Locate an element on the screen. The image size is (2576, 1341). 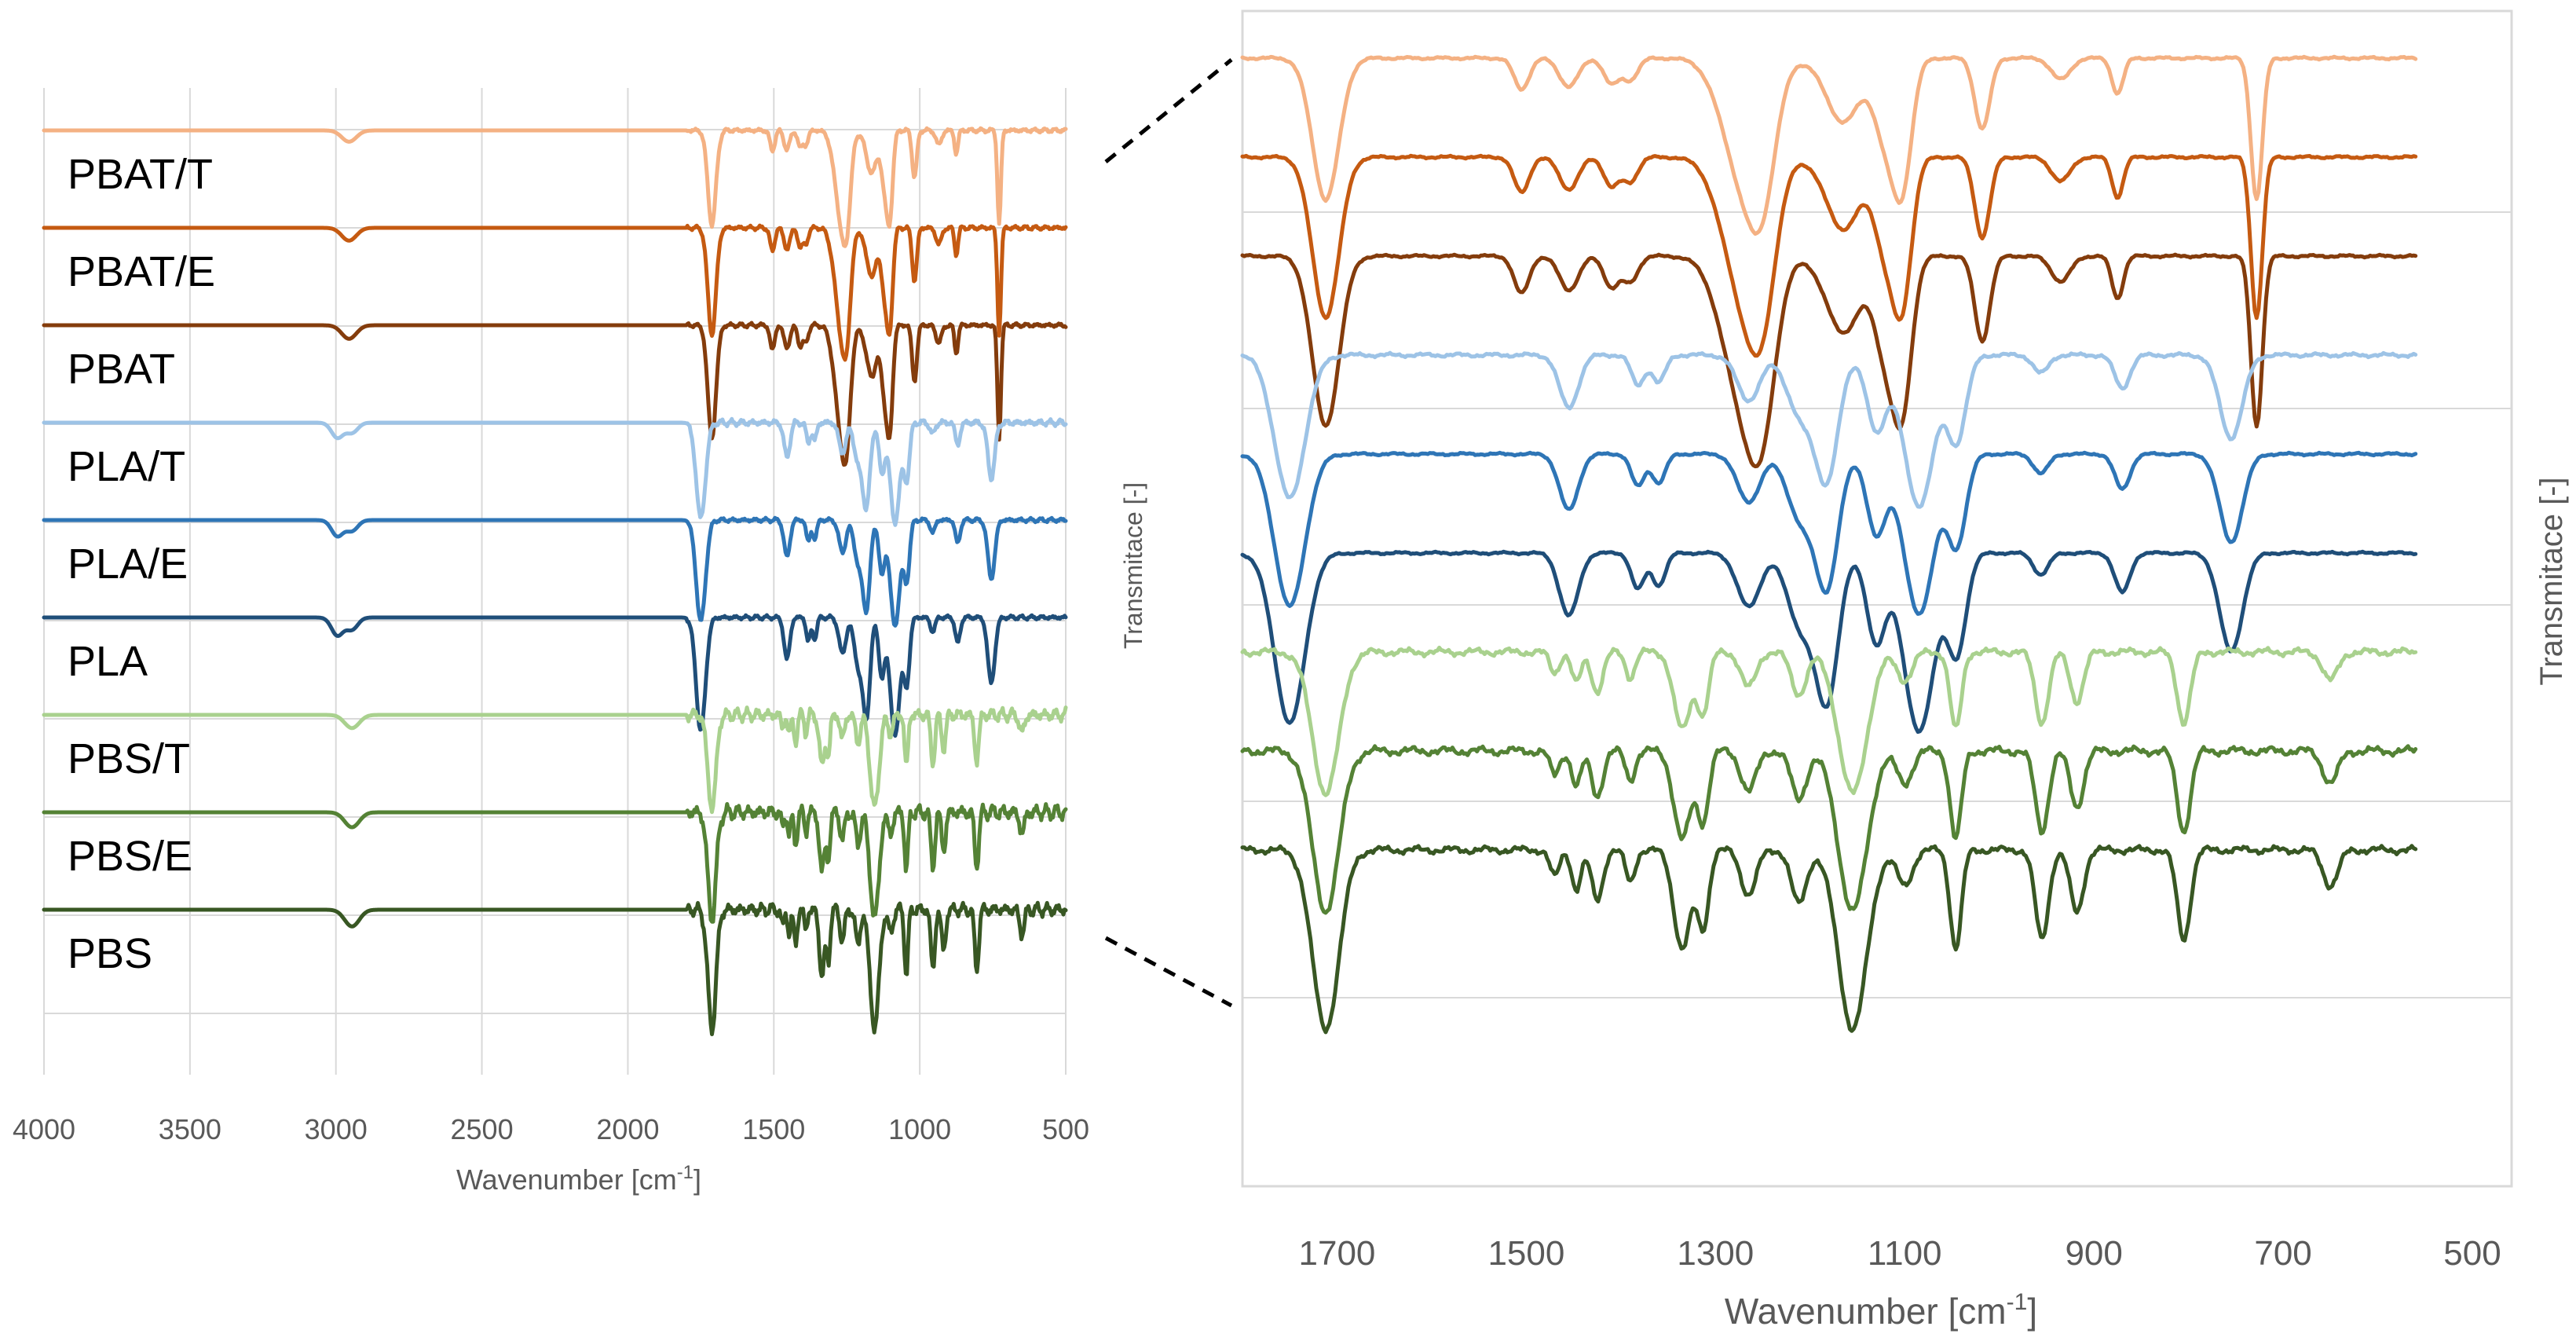
series-label-pbat: PBAT is located at coordinates (122, 369).